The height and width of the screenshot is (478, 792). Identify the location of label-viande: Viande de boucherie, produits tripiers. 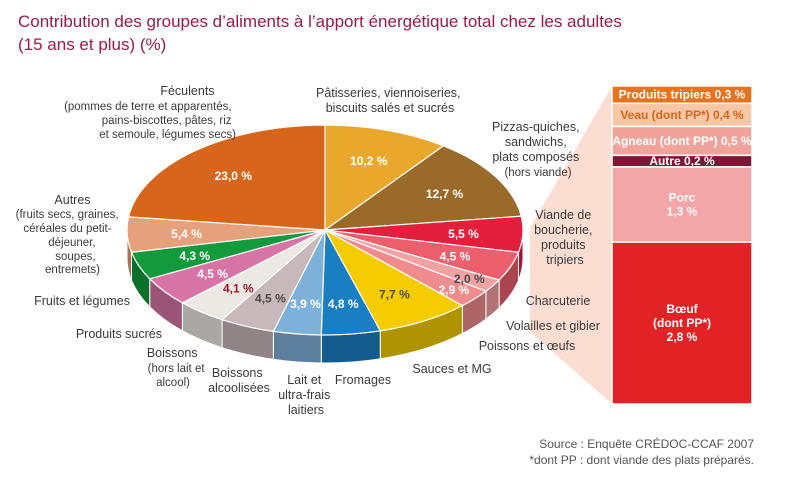
(565, 237).